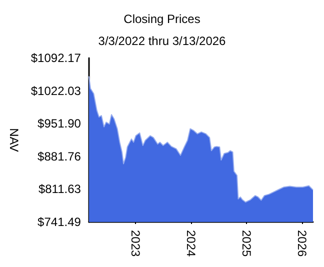 The width and height of the screenshot is (324, 267). I want to click on y-tick-label: $881.76, so click(60, 156).